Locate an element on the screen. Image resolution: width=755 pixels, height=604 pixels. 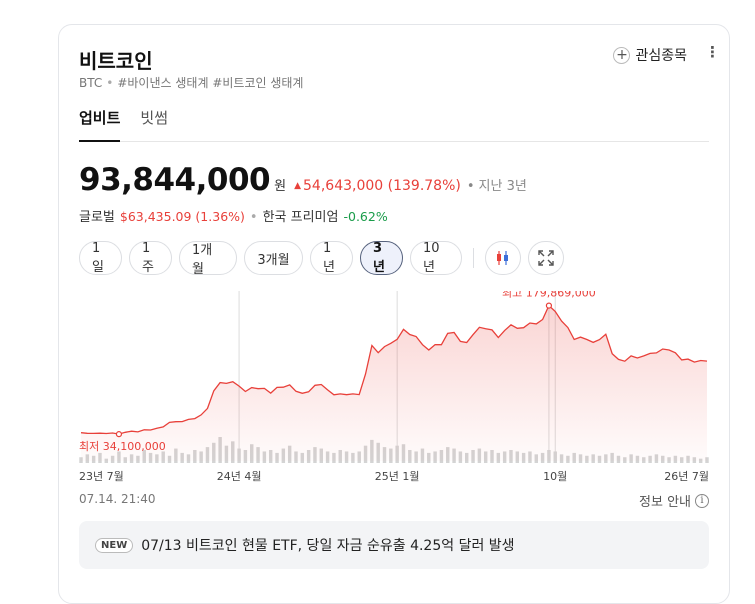
up-triangle-icon: ▲ is located at coordinates (298, 186).